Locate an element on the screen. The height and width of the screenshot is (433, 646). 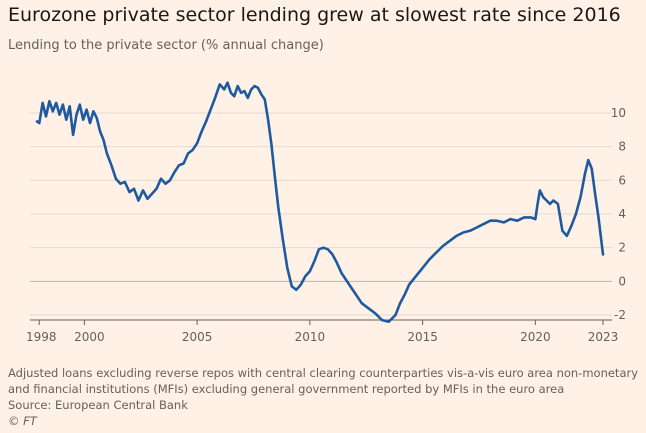
x-tick-label: 2005 is located at coordinates (197, 337).